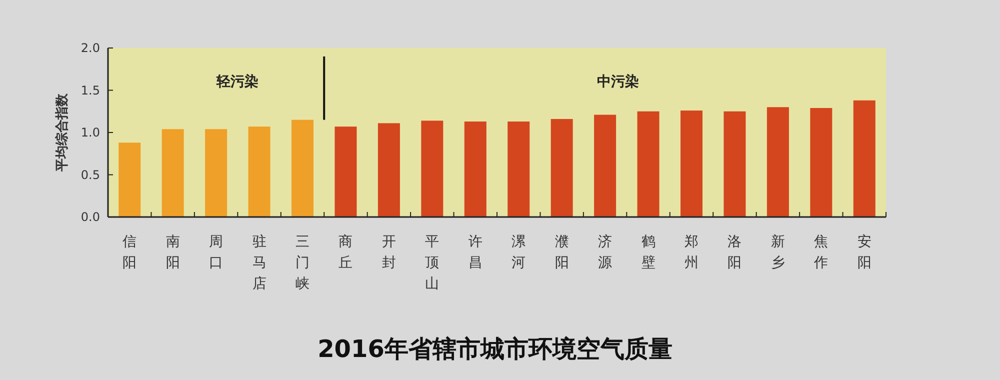 This screenshot has width=1000, height=380. Describe the element at coordinates (303, 263) in the screenshot. I see `x-tick-label: 三门峡` at that location.